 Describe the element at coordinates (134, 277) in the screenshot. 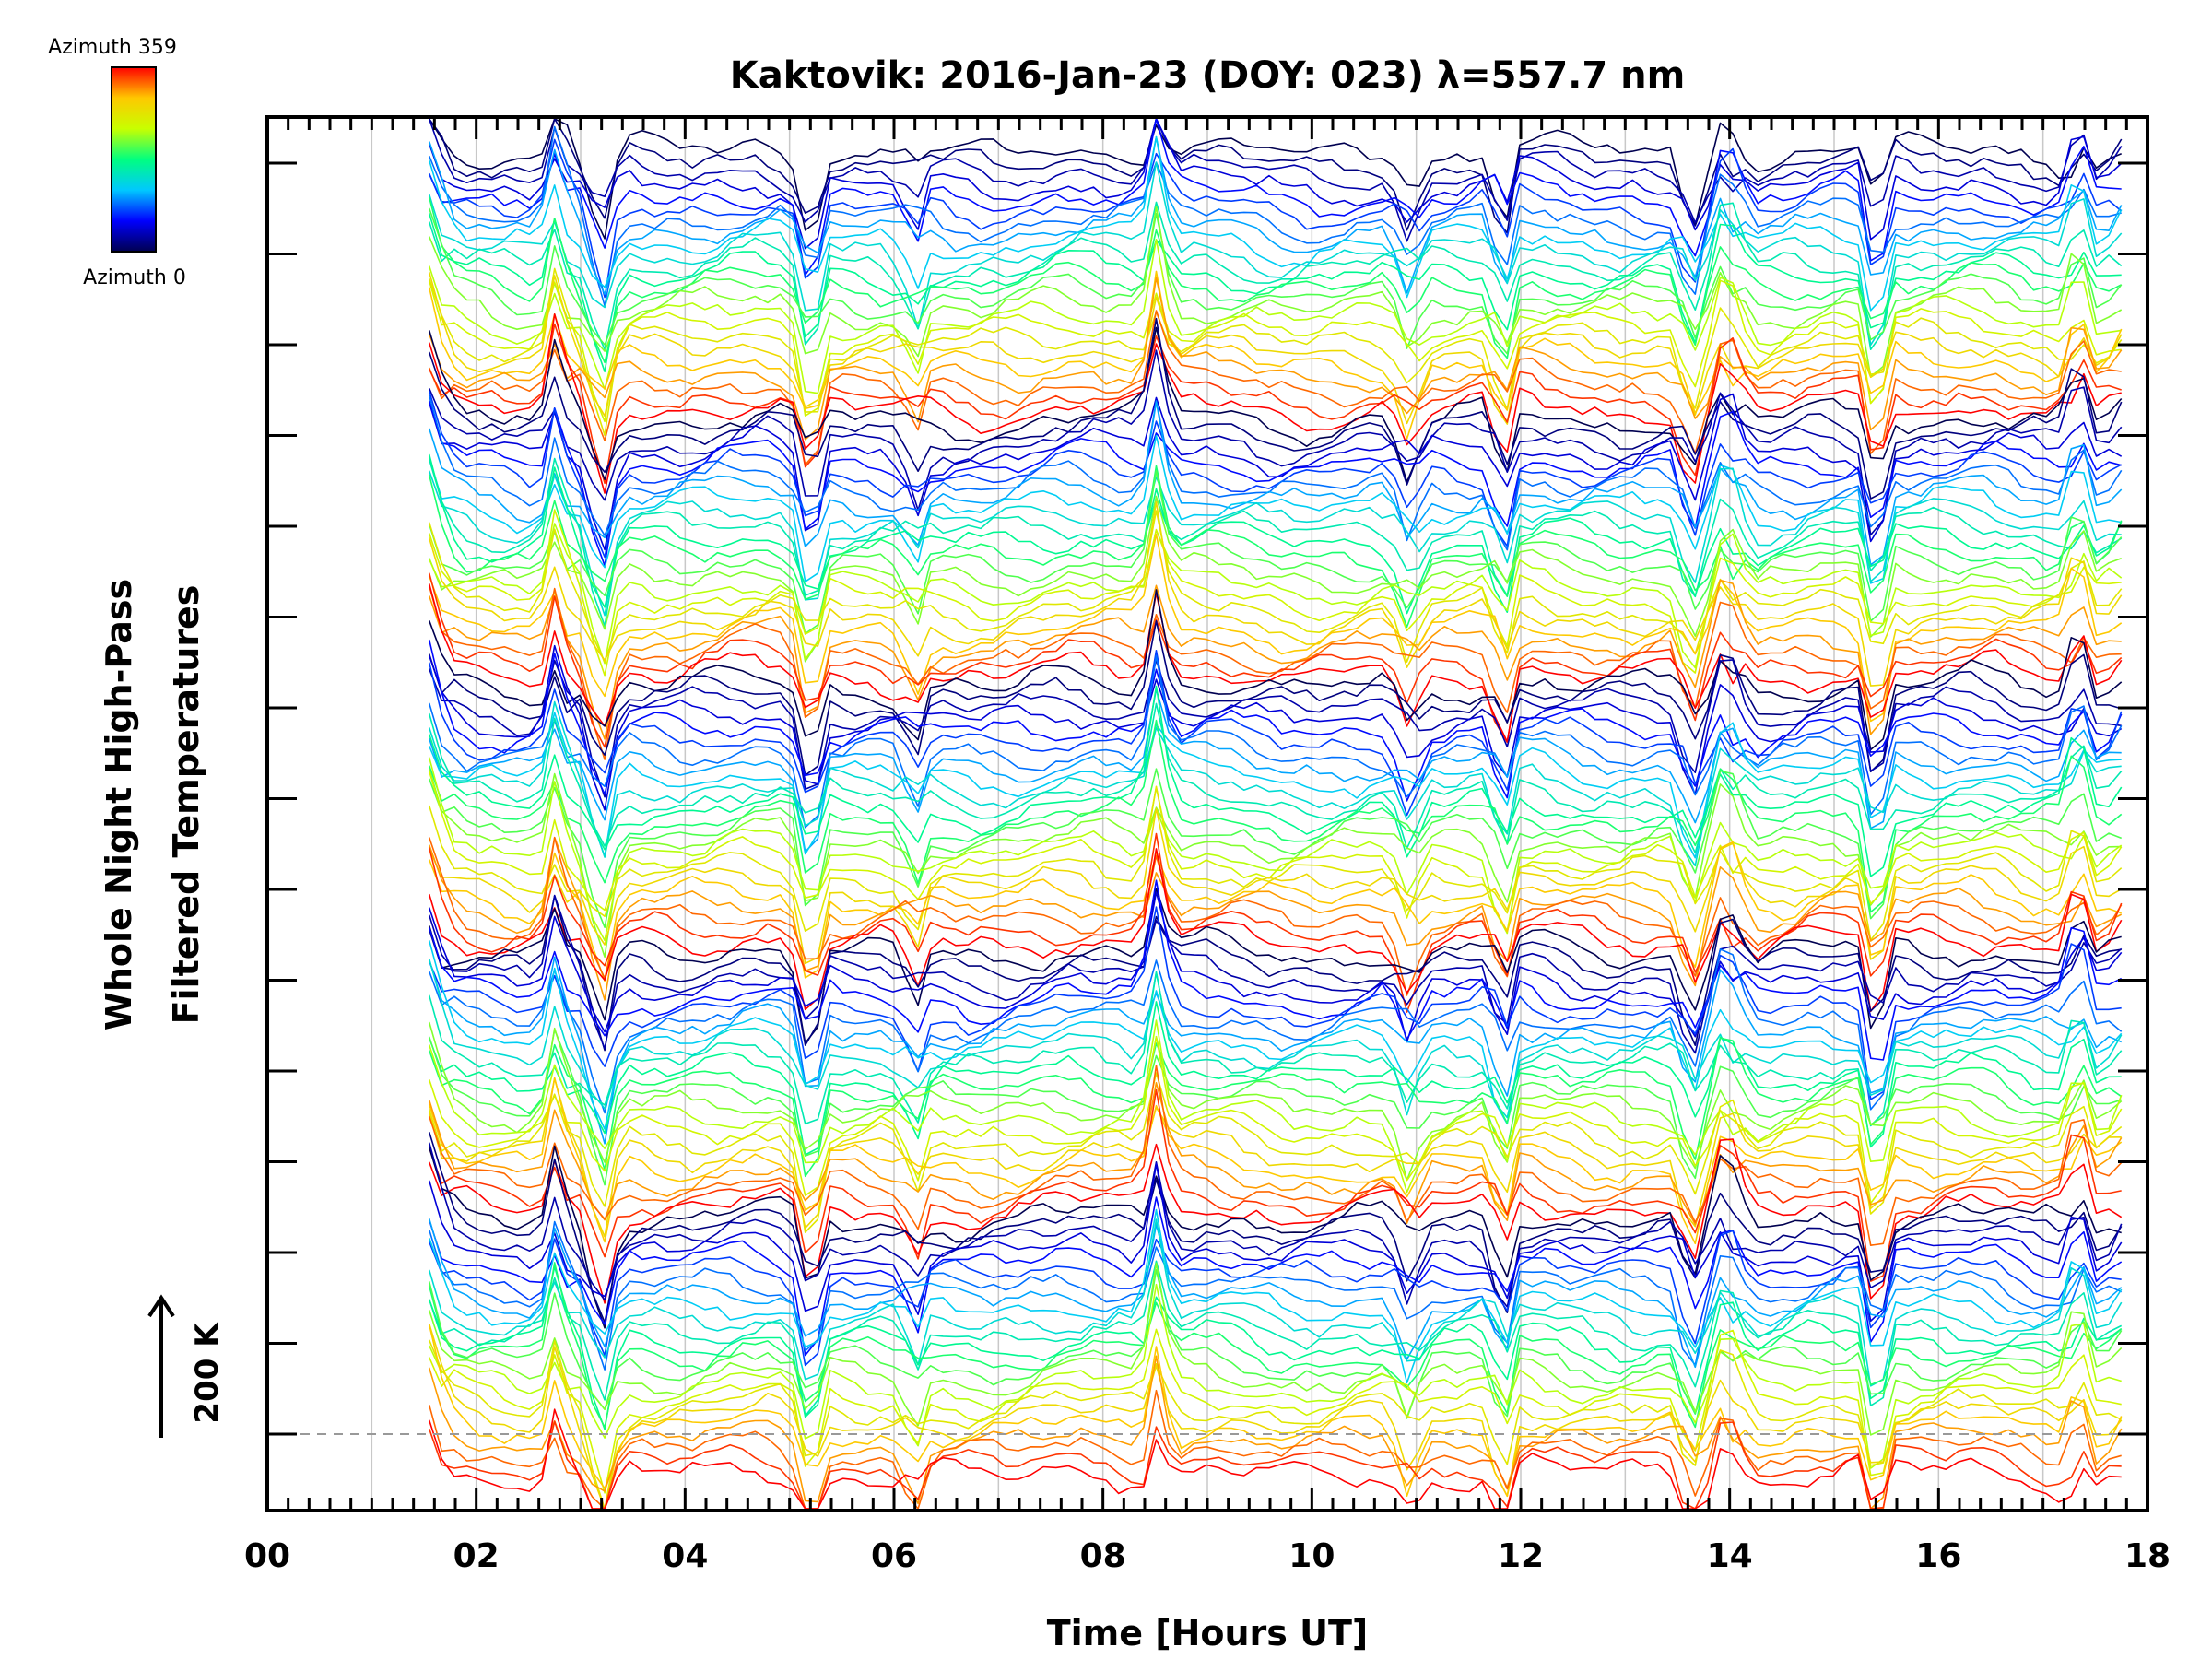

I see `colorbar-bottom-label: Azimuth 0` at that location.